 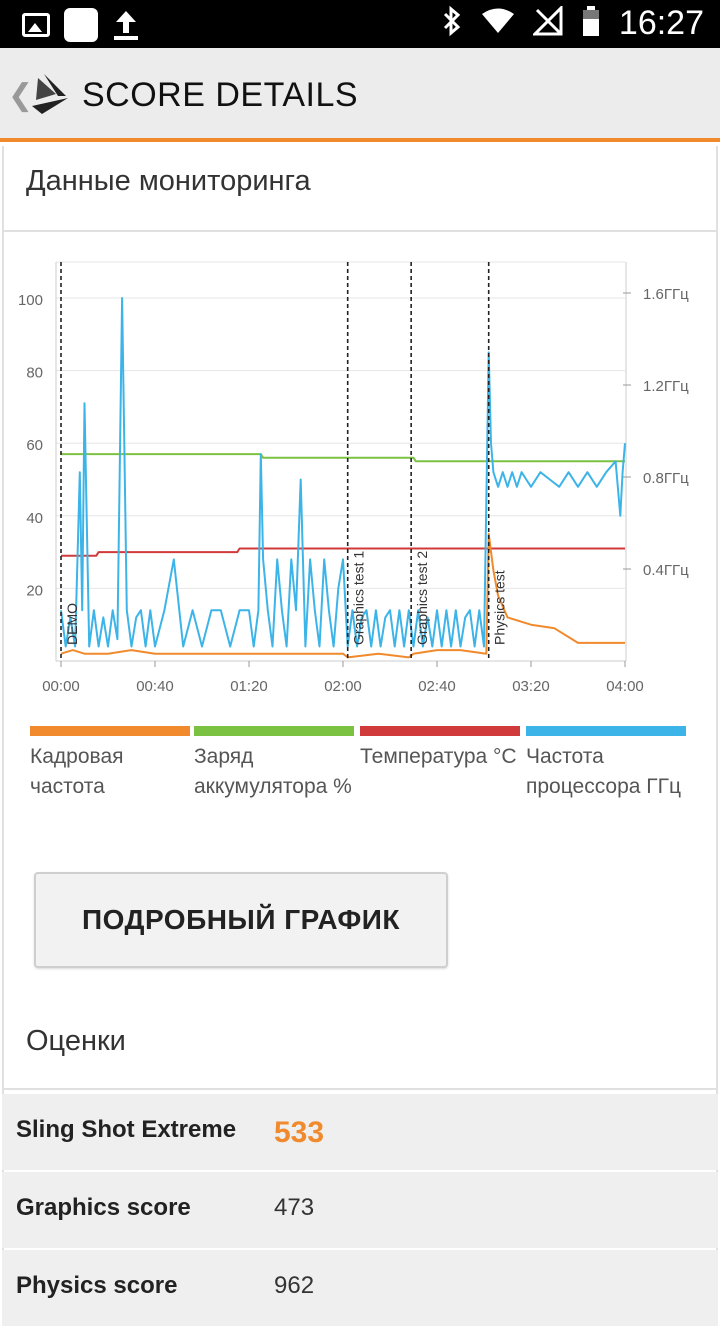 What do you see at coordinates (126, 25) in the screenshot?
I see `upload-icon` at bounding box center [126, 25].